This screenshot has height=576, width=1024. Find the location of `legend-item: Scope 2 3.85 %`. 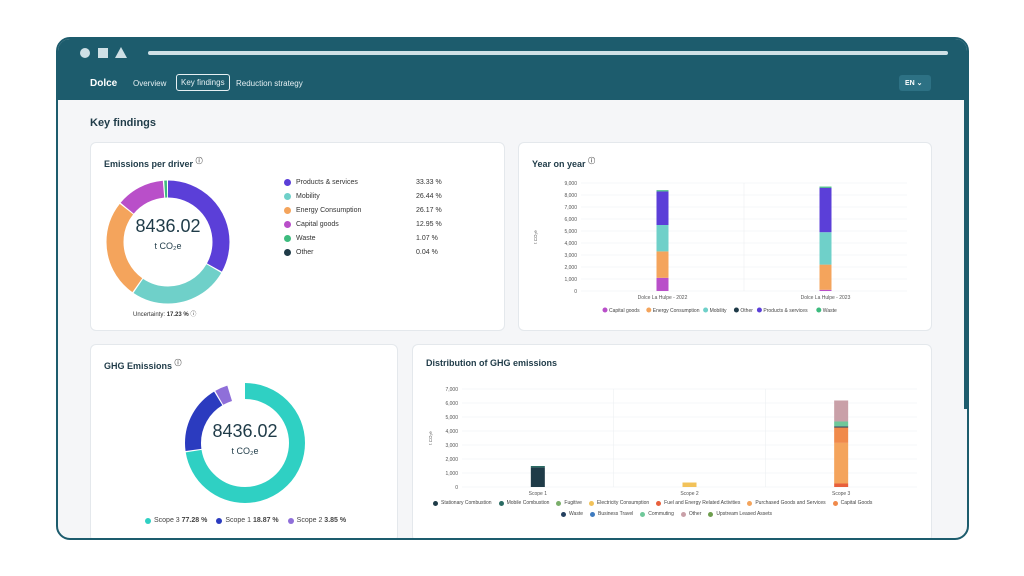

legend-item: Scope 2 3.85 % is located at coordinates (316, 520).